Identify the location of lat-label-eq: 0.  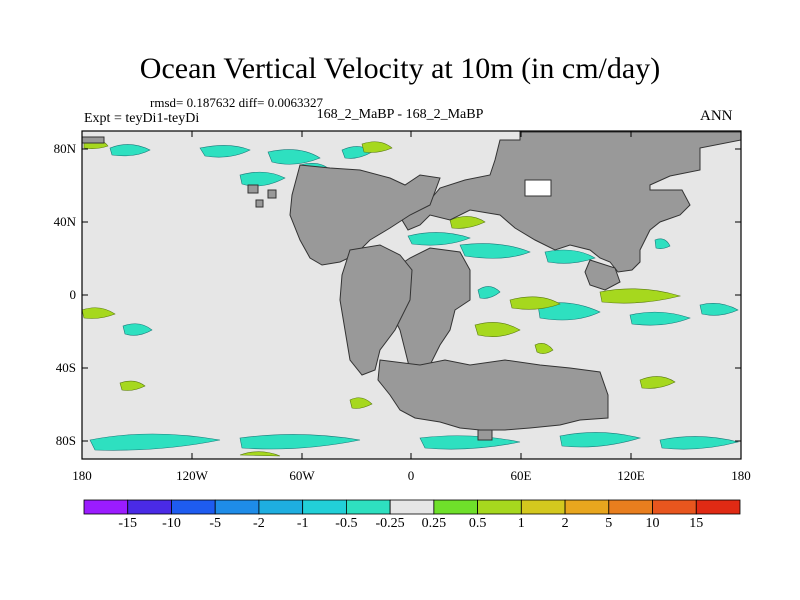
(73, 294).